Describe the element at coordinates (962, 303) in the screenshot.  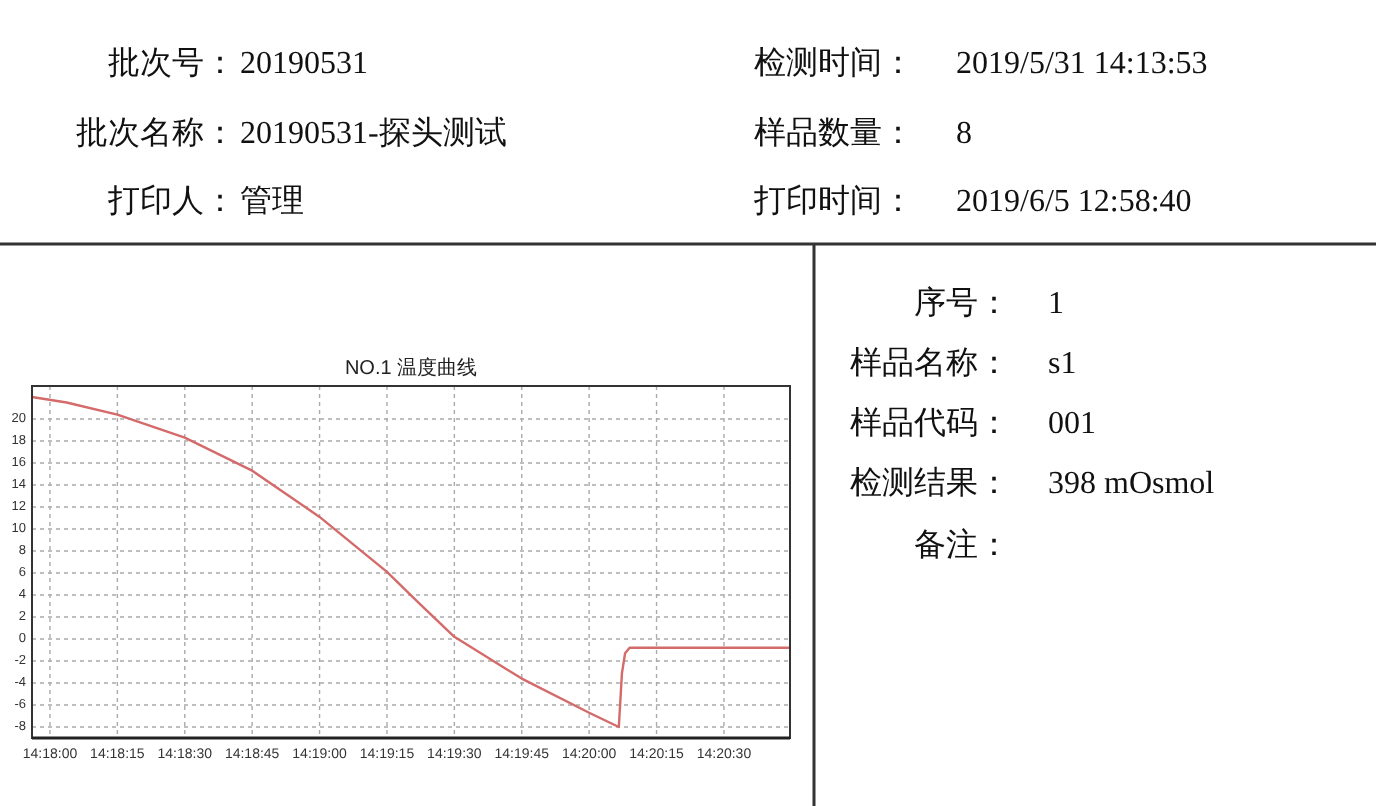
I see `text: 序号：` at that location.